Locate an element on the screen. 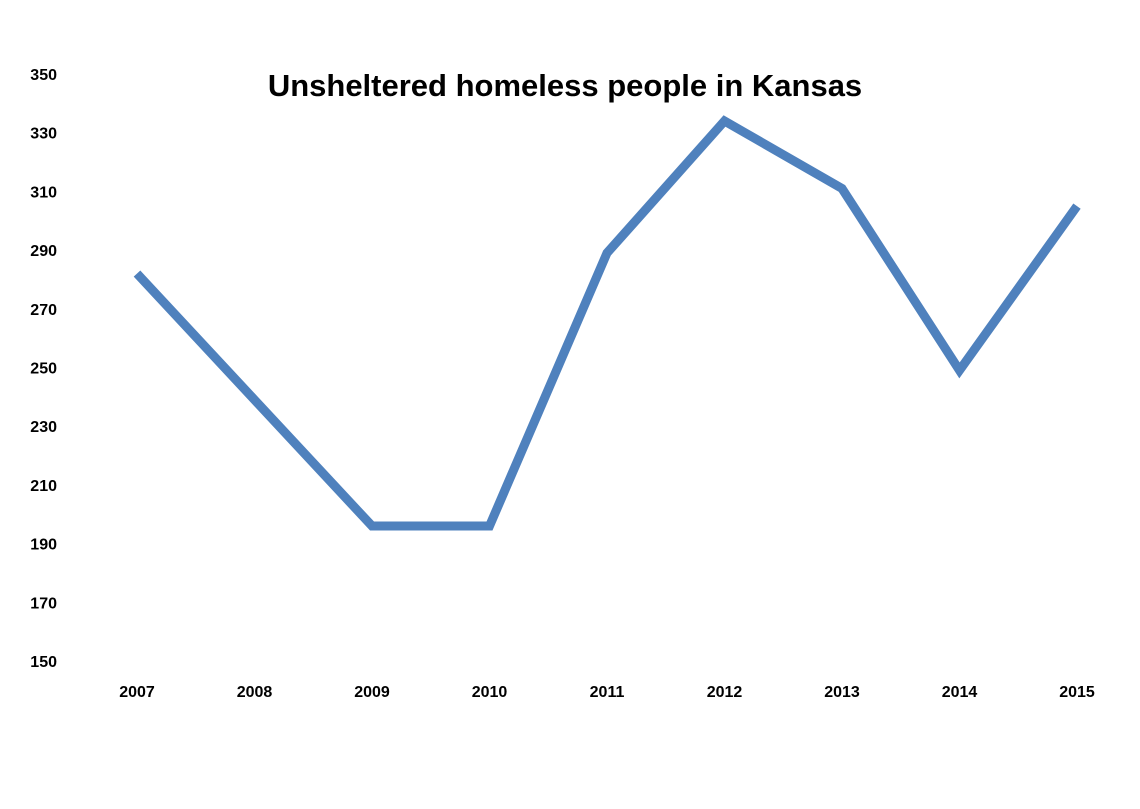 This screenshot has height=809, width=1140. x-tick-label: 2007 is located at coordinates (137, 692).